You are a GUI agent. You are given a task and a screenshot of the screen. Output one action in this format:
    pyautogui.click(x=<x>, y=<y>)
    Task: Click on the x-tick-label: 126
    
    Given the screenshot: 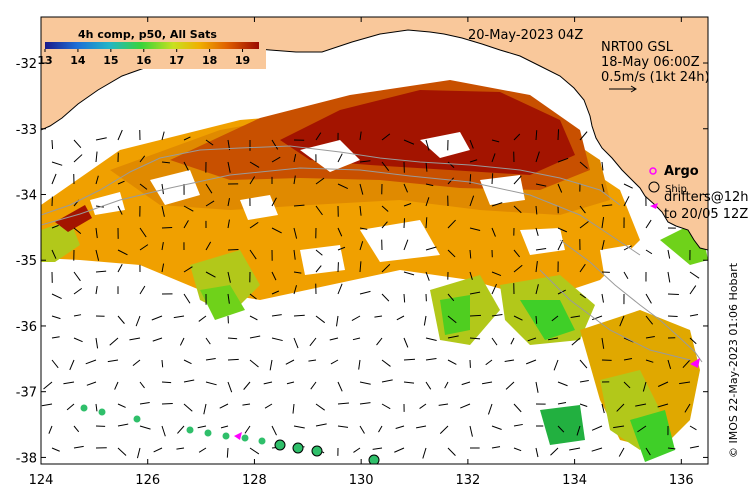 What is the action you would take?
    pyautogui.click(x=147, y=480)
    